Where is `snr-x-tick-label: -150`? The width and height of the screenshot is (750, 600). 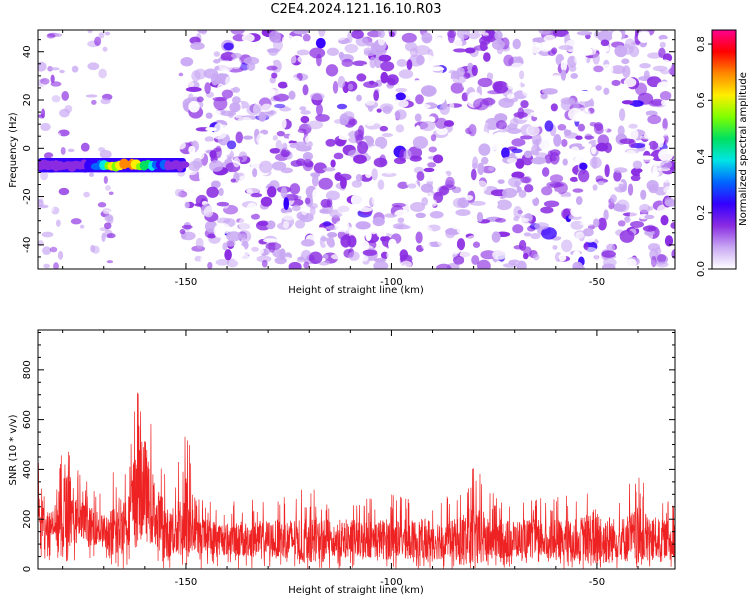 snr-x-tick-label: -150 is located at coordinates (186, 582).